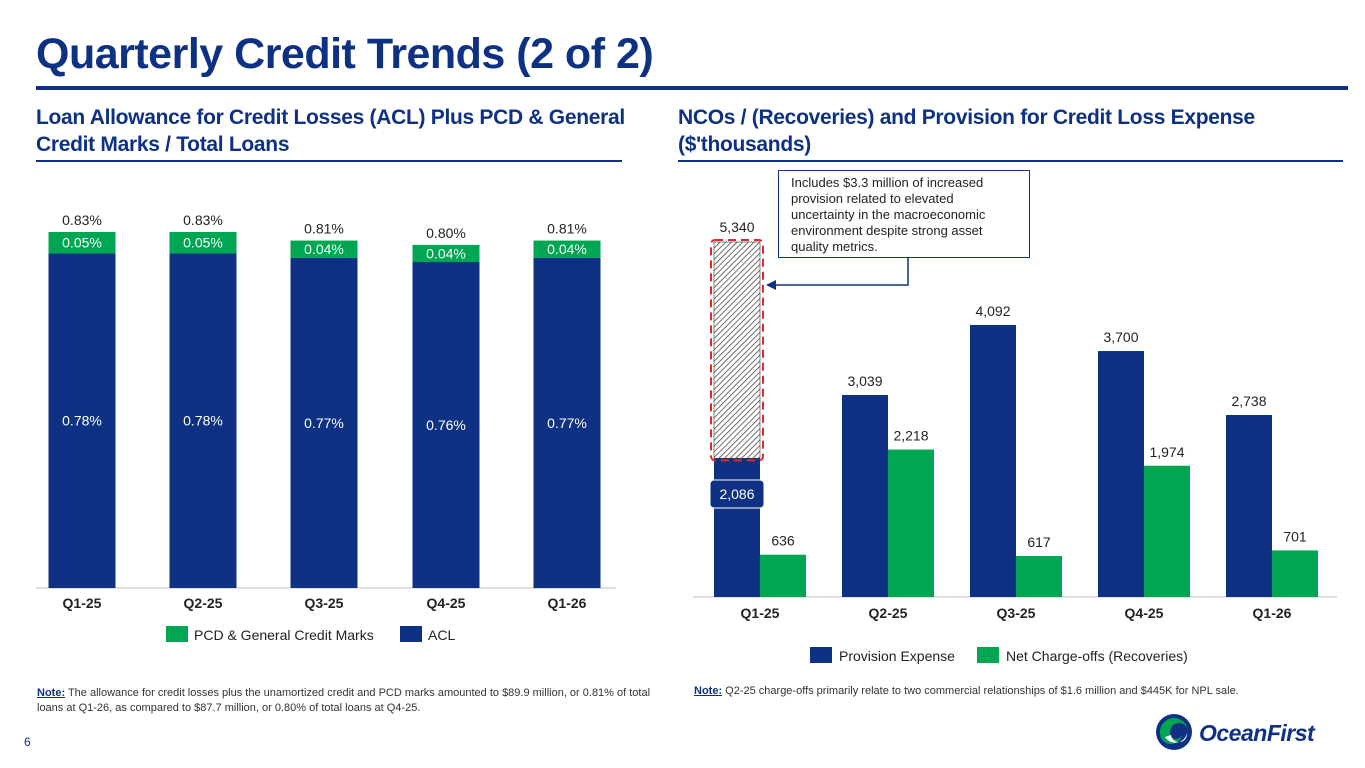  I want to click on oceanfirst-logo: OceanFirst, so click(1236, 732).